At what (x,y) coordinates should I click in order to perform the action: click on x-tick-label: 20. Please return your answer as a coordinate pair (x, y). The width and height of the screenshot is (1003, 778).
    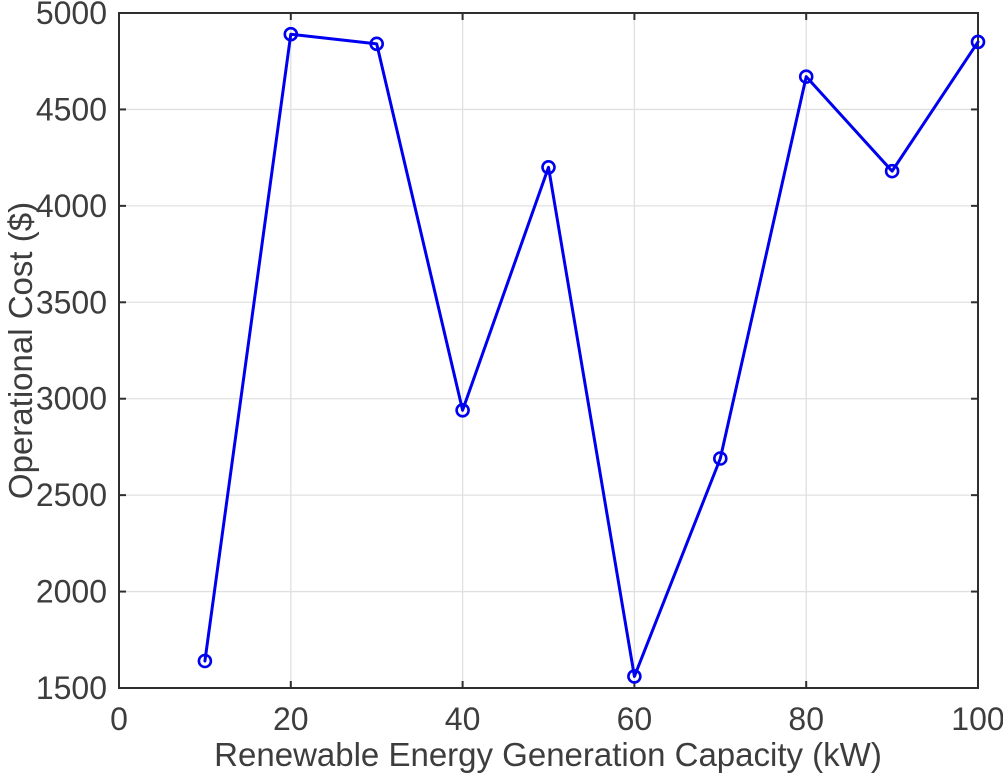
    Looking at the image, I should click on (291, 719).